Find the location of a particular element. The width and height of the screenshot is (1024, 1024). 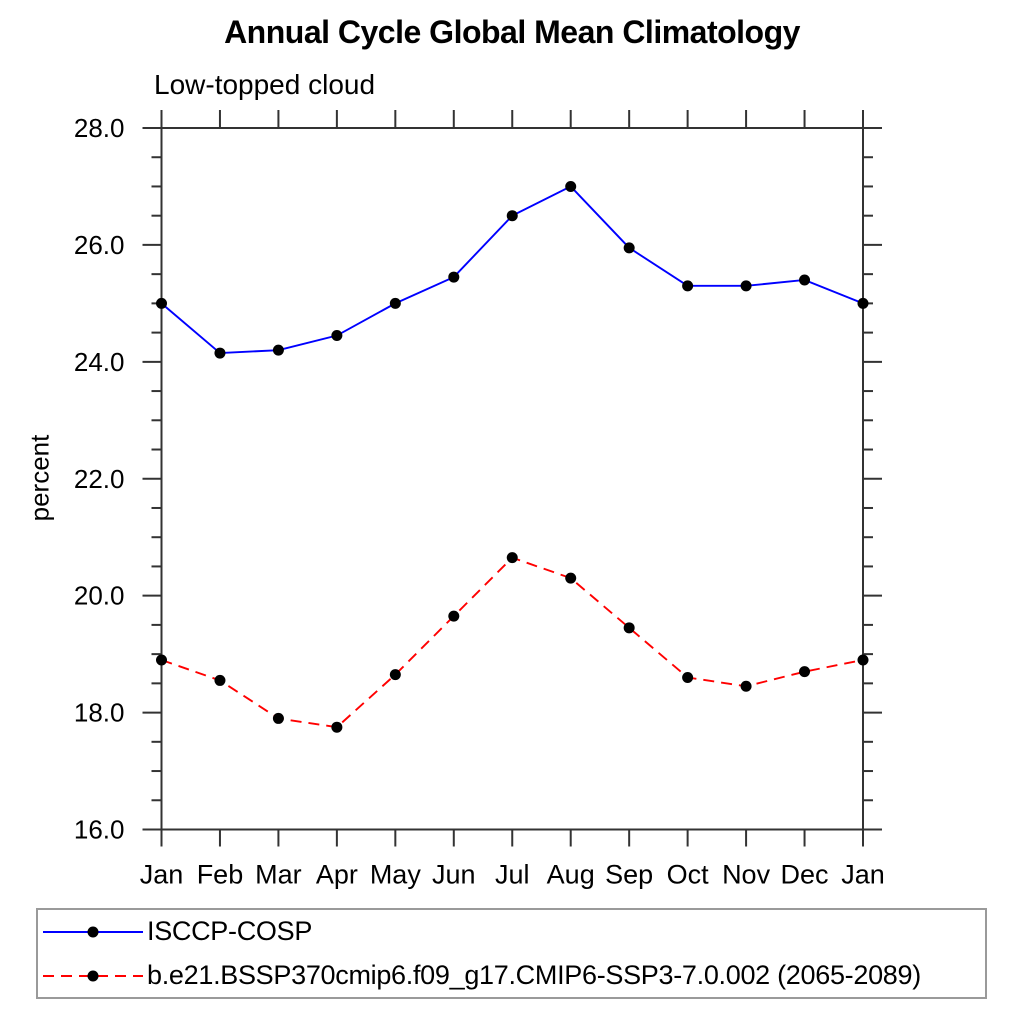

x-tick-label: Apr is located at coordinates (337, 875).